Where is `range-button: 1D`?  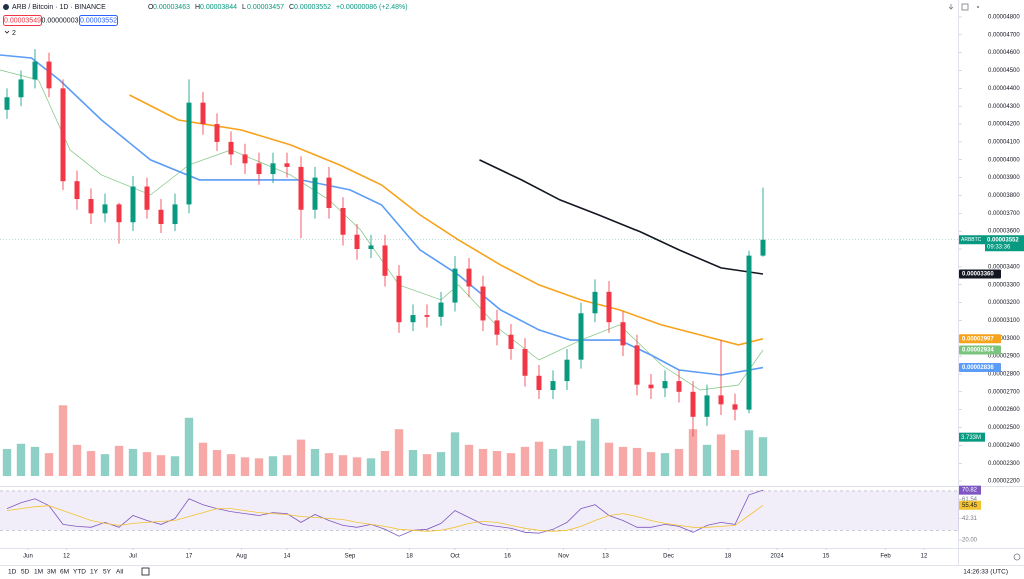 range-button: 1D is located at coordinates (12, 572).